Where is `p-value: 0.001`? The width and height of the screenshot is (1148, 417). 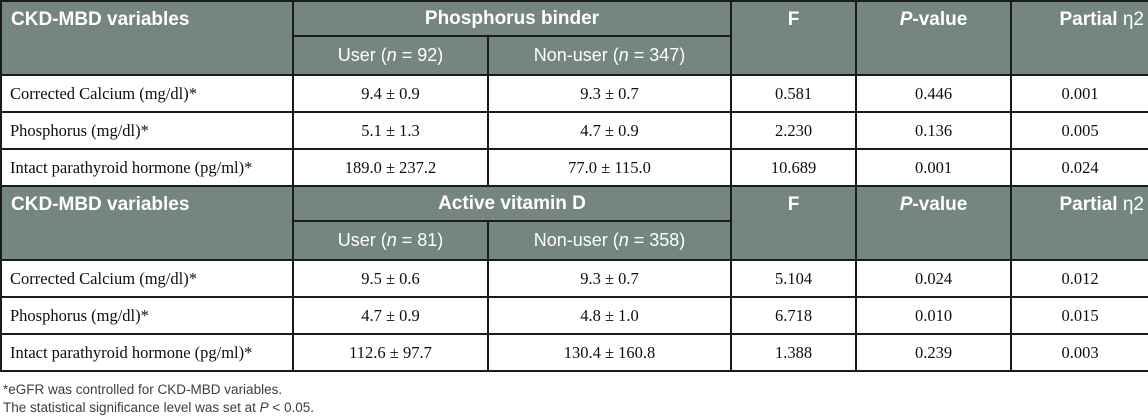 p-value: 0.001 is located at coordinates (933, 167).